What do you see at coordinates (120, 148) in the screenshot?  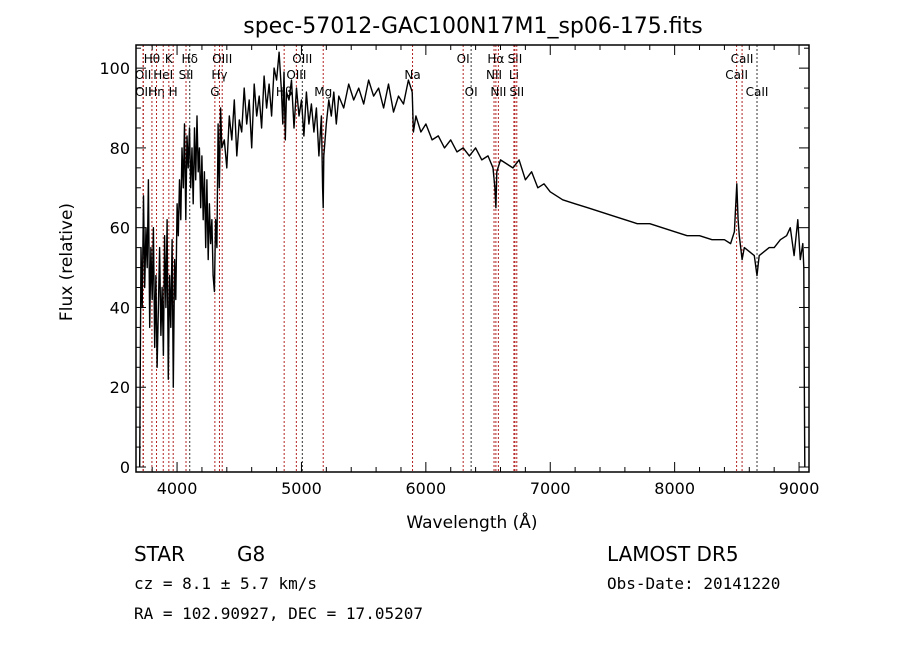 I see `y-tick-label: 80` at bounding box center [120, 148].